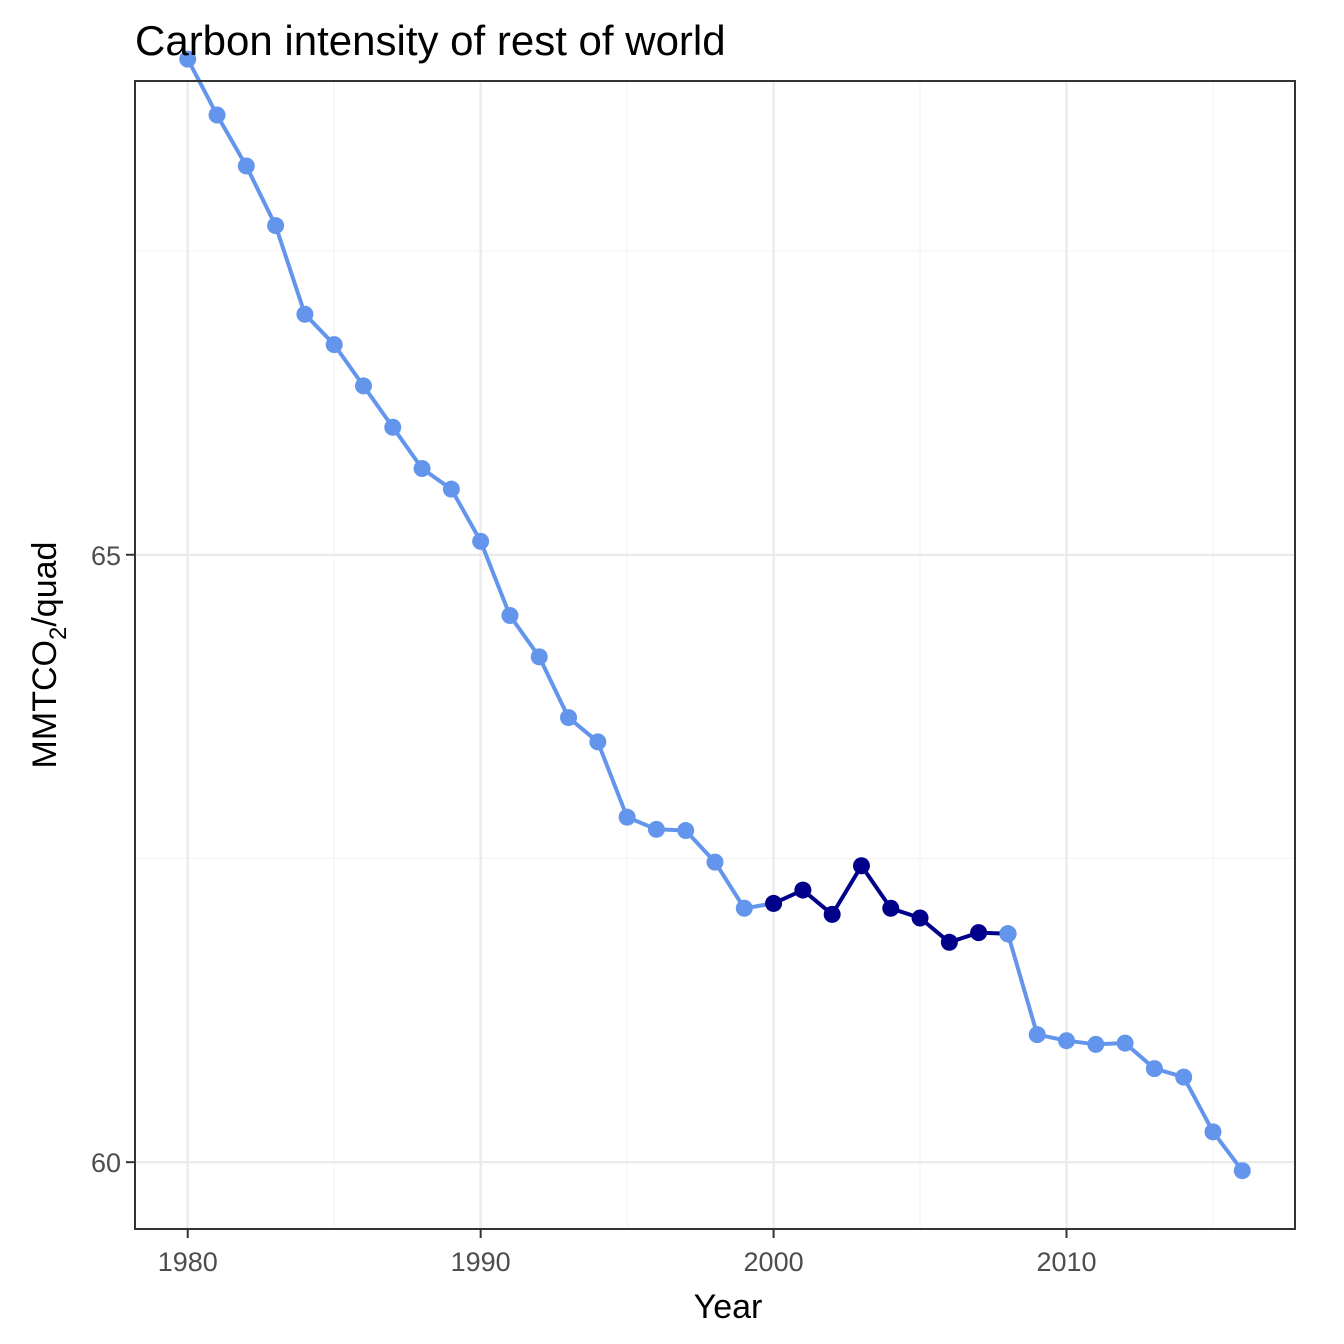 The width and height of the screenshot is (1344, 1344). Describe the element at coordinates (45, 704) in the screenshot. I see `y-axis-title-main: MMTCO` at that location.